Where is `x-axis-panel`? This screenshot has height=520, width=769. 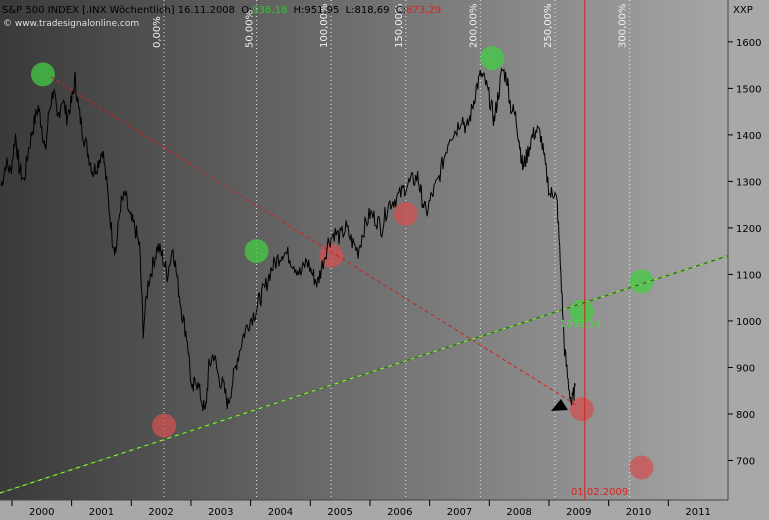
x-axis-panel is located at coordinates (384, 510).